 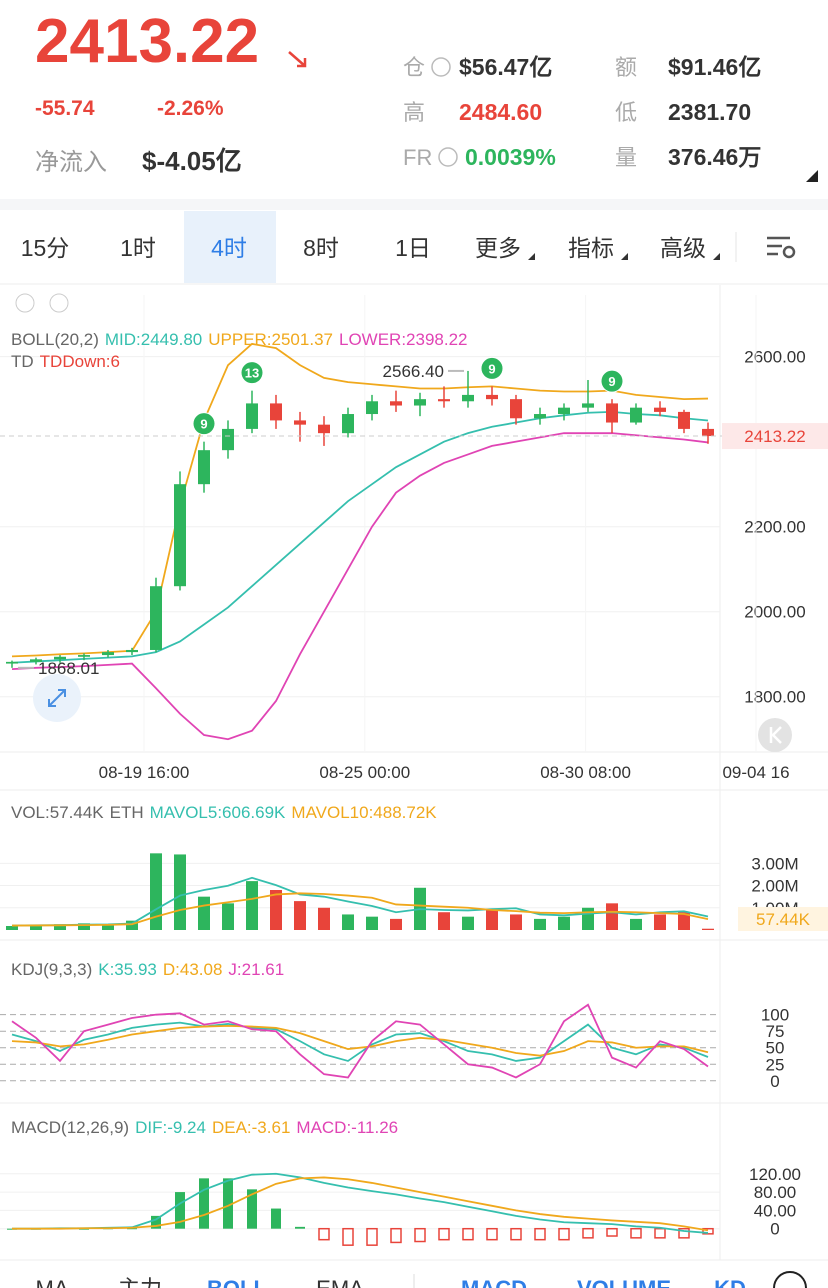 I want to click on legend-entry: TD, so click(x=22, y=361).